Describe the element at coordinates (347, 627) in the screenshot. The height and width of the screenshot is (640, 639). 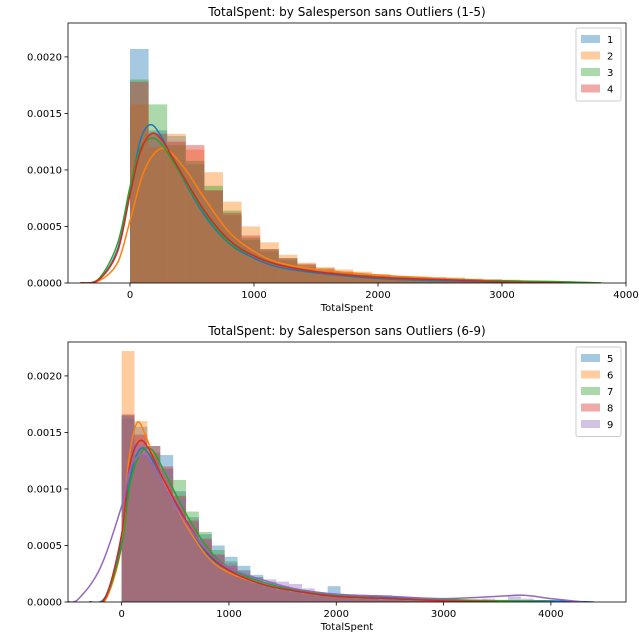
I see `x-axis-label: TotalSpent` at that location.